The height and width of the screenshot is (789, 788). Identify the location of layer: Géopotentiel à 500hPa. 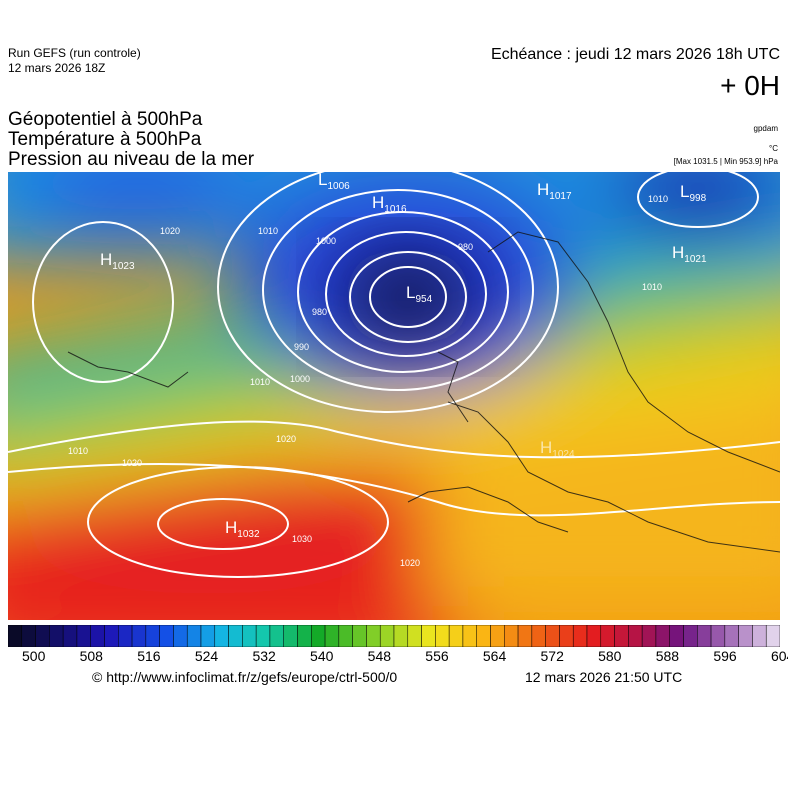
(105, 119).